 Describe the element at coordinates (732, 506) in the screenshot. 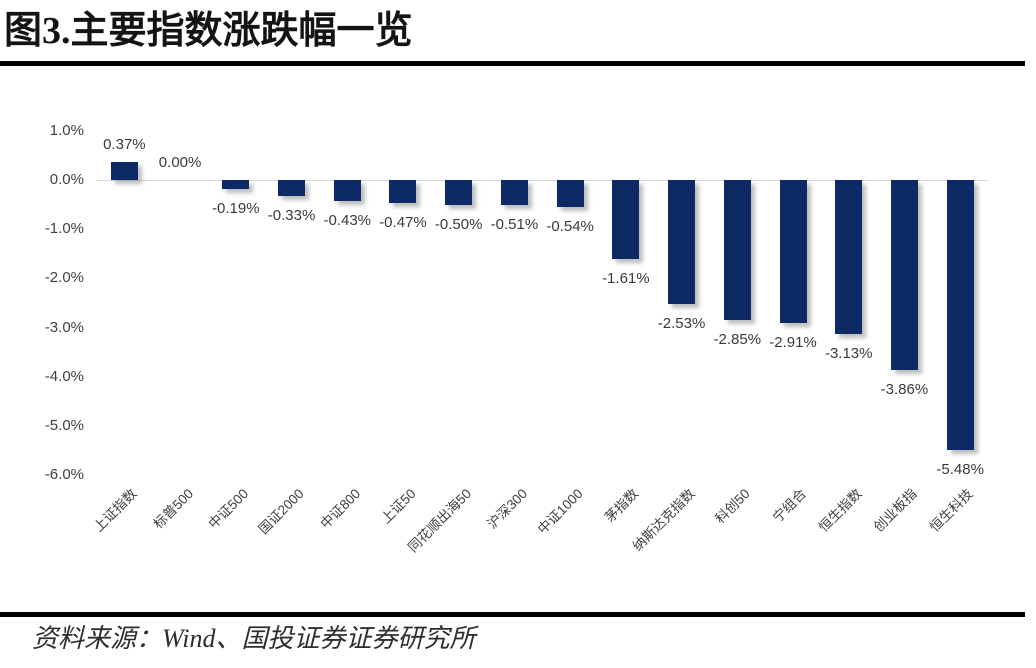

I see `x-axis-category-label: 科创50` at that location.